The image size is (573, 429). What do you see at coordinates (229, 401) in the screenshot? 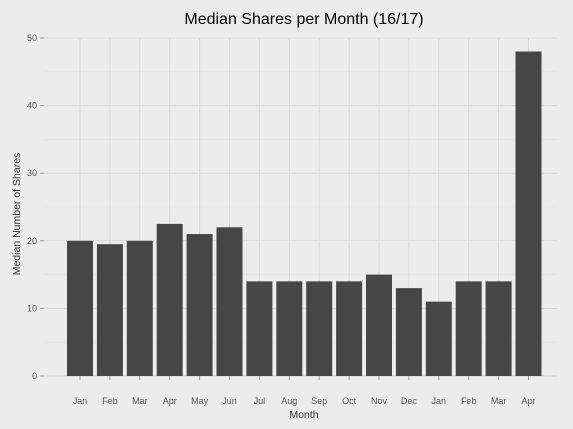
I see `x-tick-label: Jun` at bounding box center [229, 401].